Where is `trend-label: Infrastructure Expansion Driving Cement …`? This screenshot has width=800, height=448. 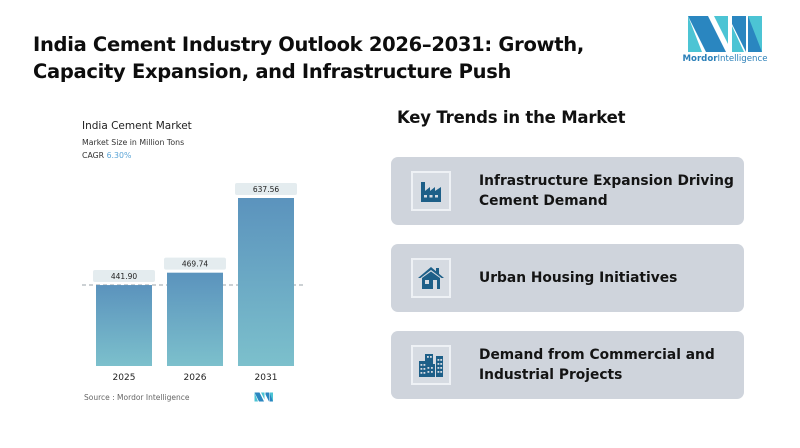
trend-label: Infrastructure Expansion Driving Cement … is located at coordinates (606, 191).